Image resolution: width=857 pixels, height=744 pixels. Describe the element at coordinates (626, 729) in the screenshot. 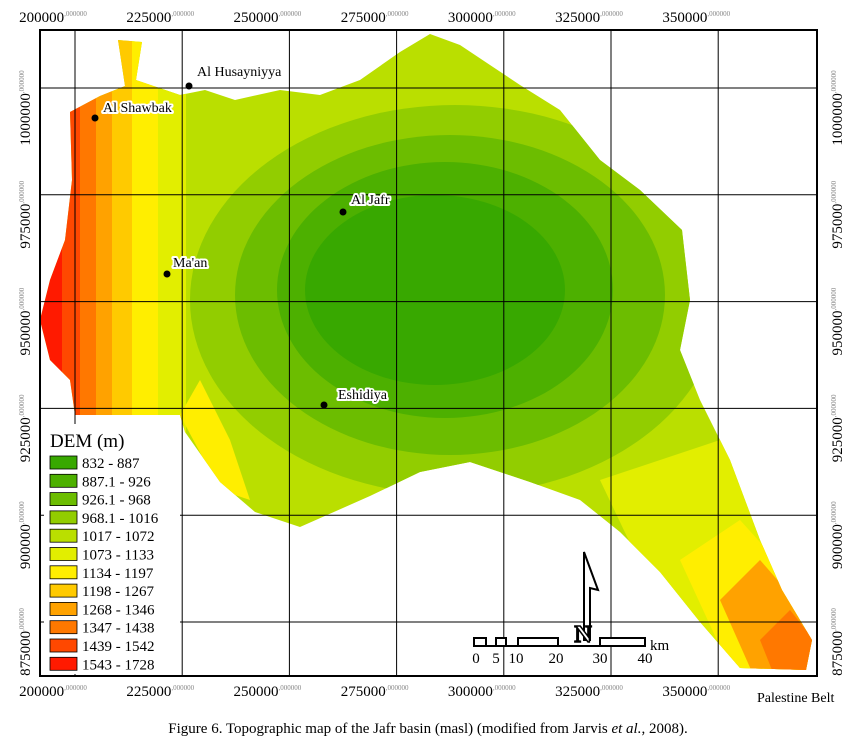

I see `caption-italic: et al.` at that location.